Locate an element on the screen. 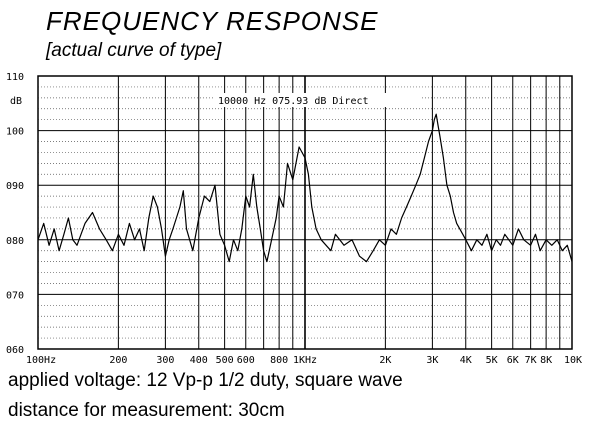 This screenshot has width=589, height=431. x-tick-label: 3K is located at coordinates (432, 360).